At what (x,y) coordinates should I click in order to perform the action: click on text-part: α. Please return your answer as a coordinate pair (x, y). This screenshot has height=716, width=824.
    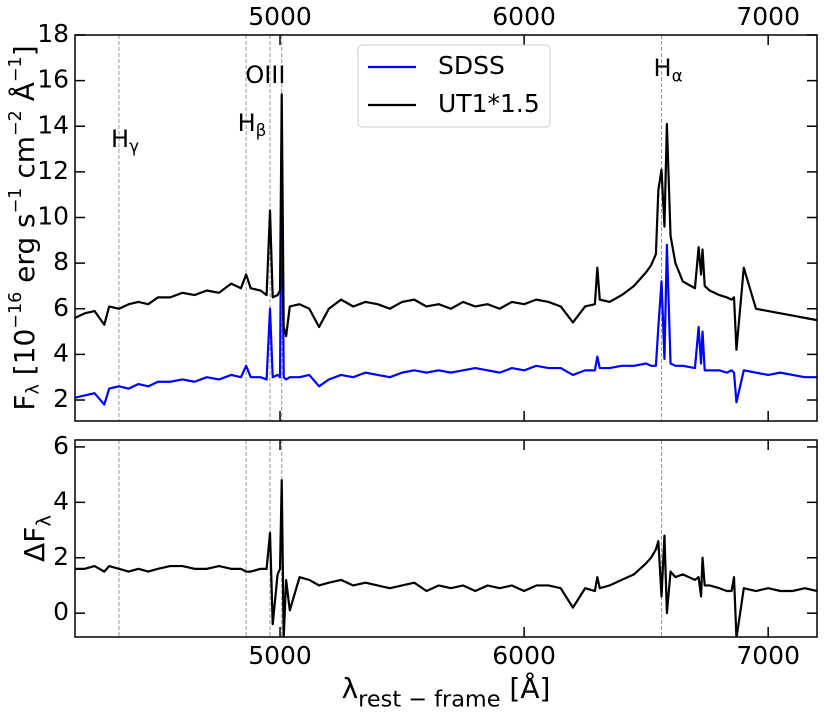
    Looking at the image, I should click on (677, 75).